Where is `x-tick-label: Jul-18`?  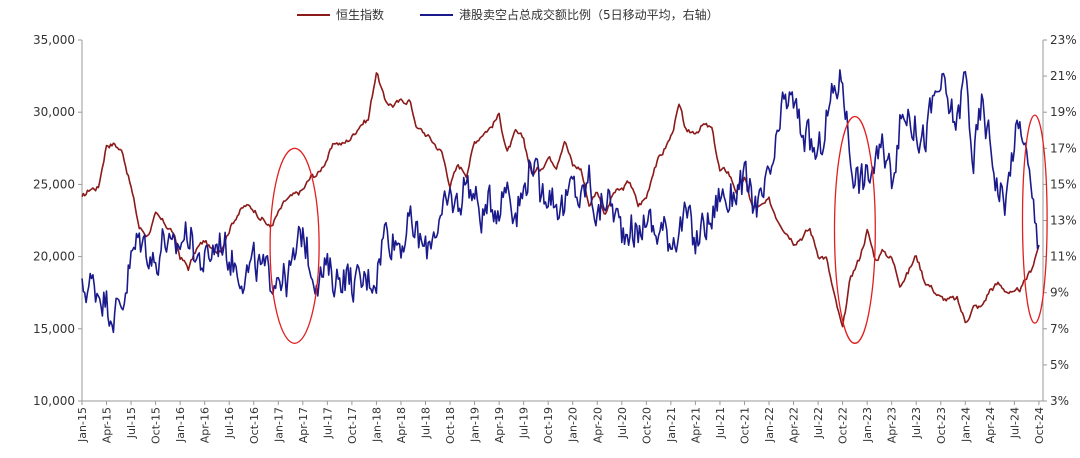
x-tick-label: Jul-18 is located at coordinates (426, 423).